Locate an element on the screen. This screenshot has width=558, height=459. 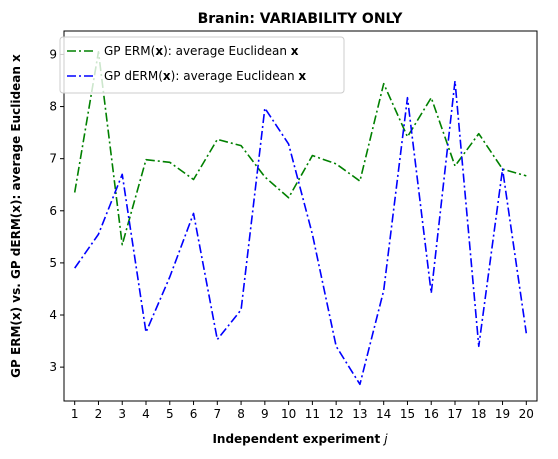
legend-label-2: GP dERM(x): average Euclidean x is located at coordinates (205, 76).